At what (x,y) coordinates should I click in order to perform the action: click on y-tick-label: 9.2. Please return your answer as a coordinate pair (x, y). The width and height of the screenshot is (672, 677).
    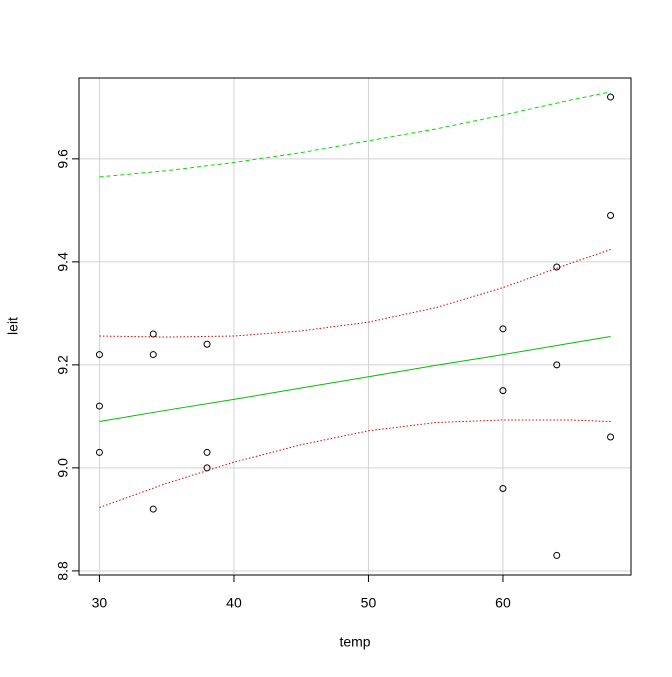
    Looking at the image, I should click on (63, 365).